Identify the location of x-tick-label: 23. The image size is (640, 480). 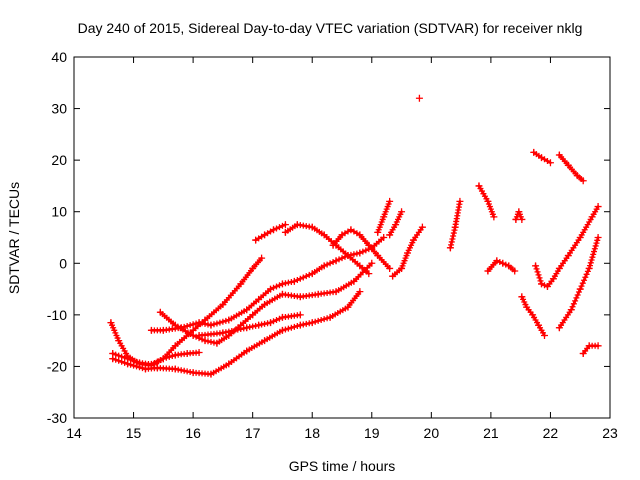
(610, 433).